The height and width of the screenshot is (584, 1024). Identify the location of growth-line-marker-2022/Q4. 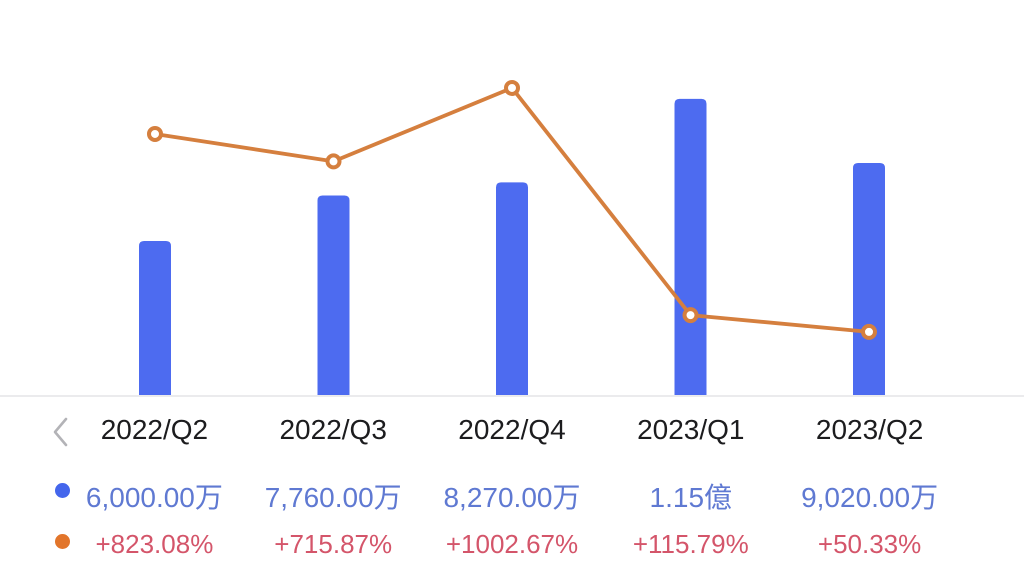
(512, 87).